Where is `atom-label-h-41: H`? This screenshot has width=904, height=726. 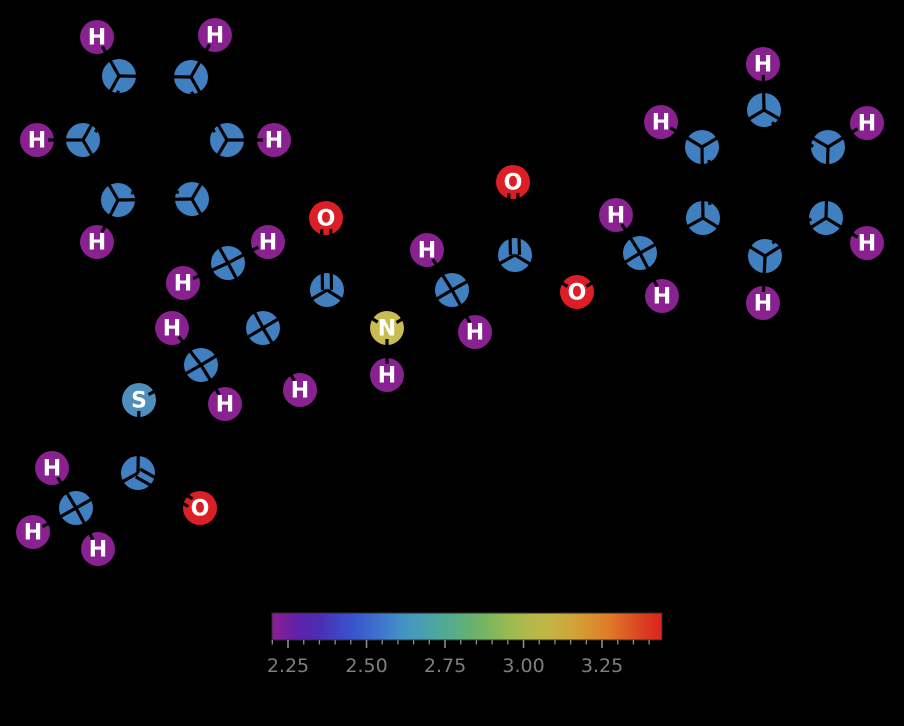 atom-label-h-41: H is located at coordinates (427, 250).